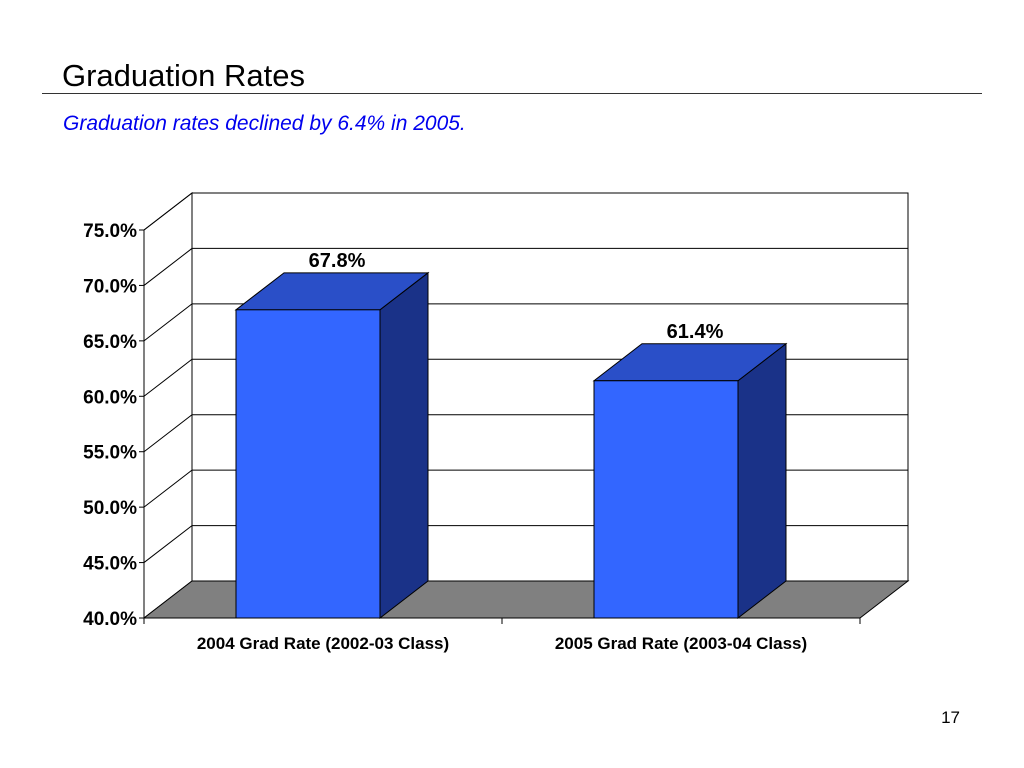 The image size is (1024, 768). What do you see at coordinates (110, 397) in the screenshot?
I see `y-tick-label: 60.0%` at bounding box center [110, 397].